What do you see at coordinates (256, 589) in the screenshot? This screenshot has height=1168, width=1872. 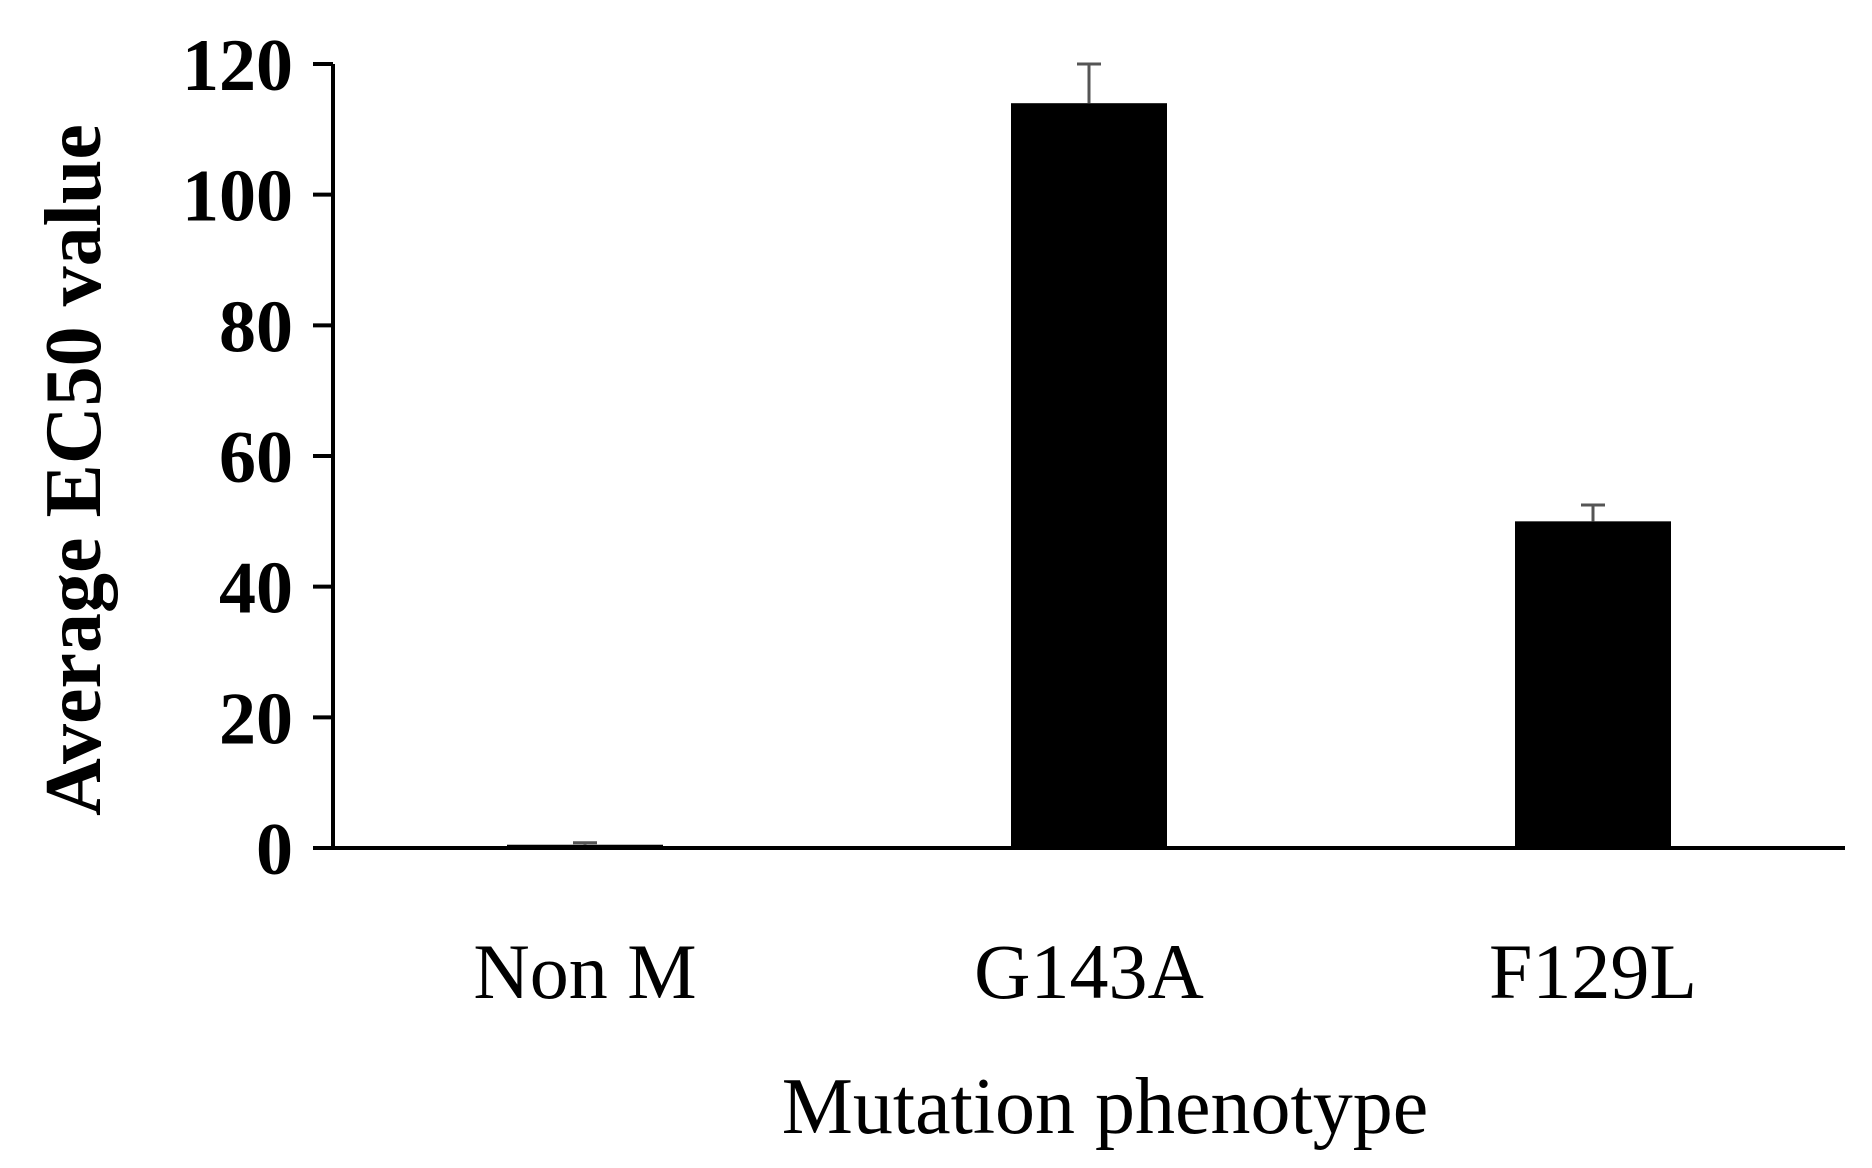 I see `y-tick-label: 40` at bounding box center [256, 589].